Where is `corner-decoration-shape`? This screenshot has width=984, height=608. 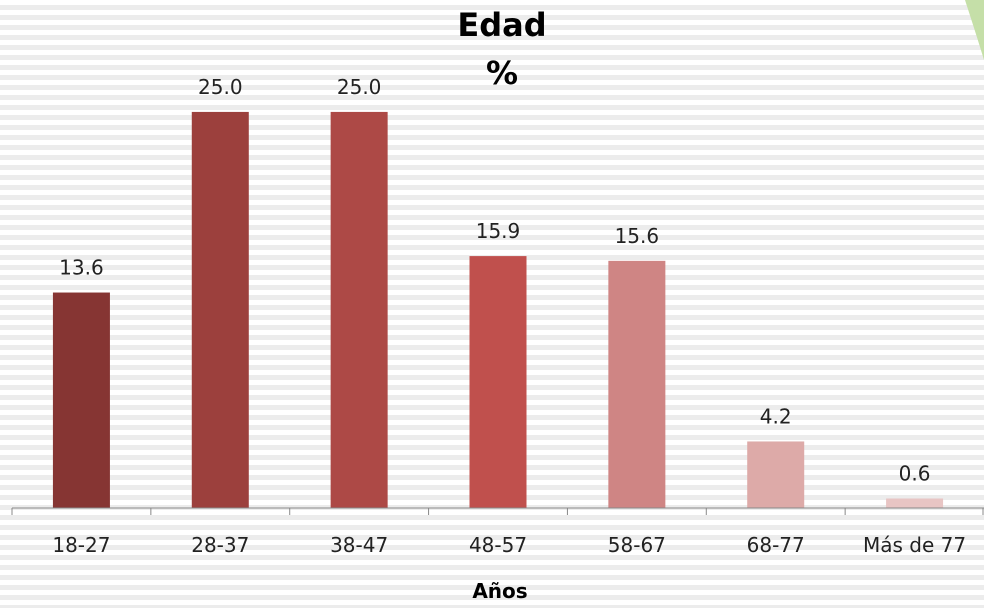 corner-decoration-shape is located at coordinates (974, 30).